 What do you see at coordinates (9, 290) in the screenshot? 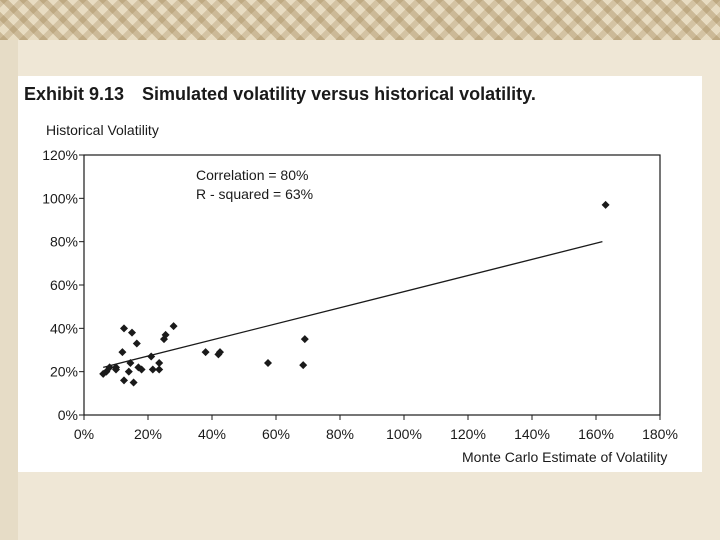
I see `decorative-border-left` at bounding box center [9, 290].